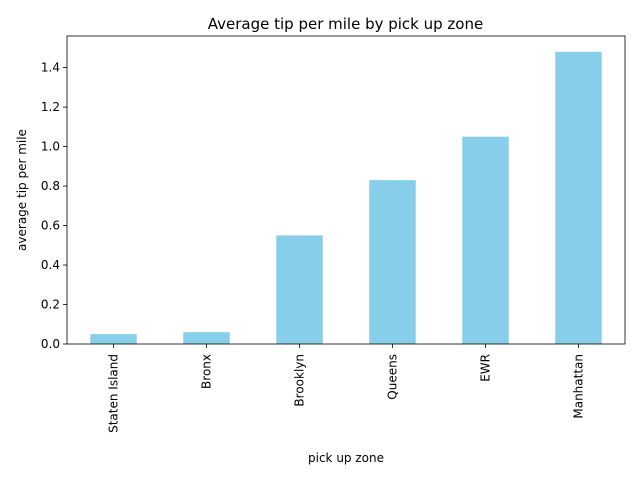  Describe the element at coordinates (207, 371) in the screenshot. I see `x-tick-label: Bronx` at that location.